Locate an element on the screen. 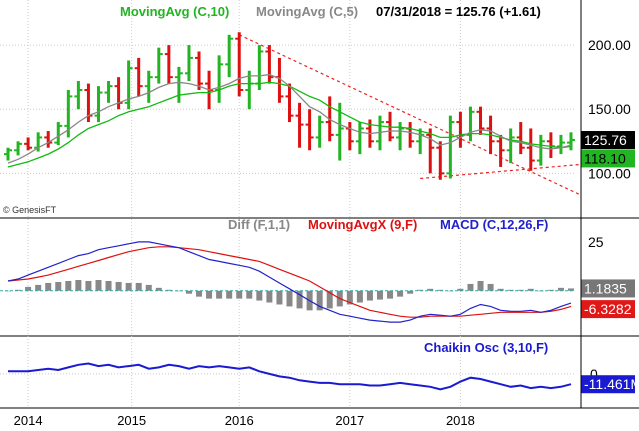 This screenshot has height=431, width=639. price-tick-label: 150.00 is located at coordinates (609, 109).